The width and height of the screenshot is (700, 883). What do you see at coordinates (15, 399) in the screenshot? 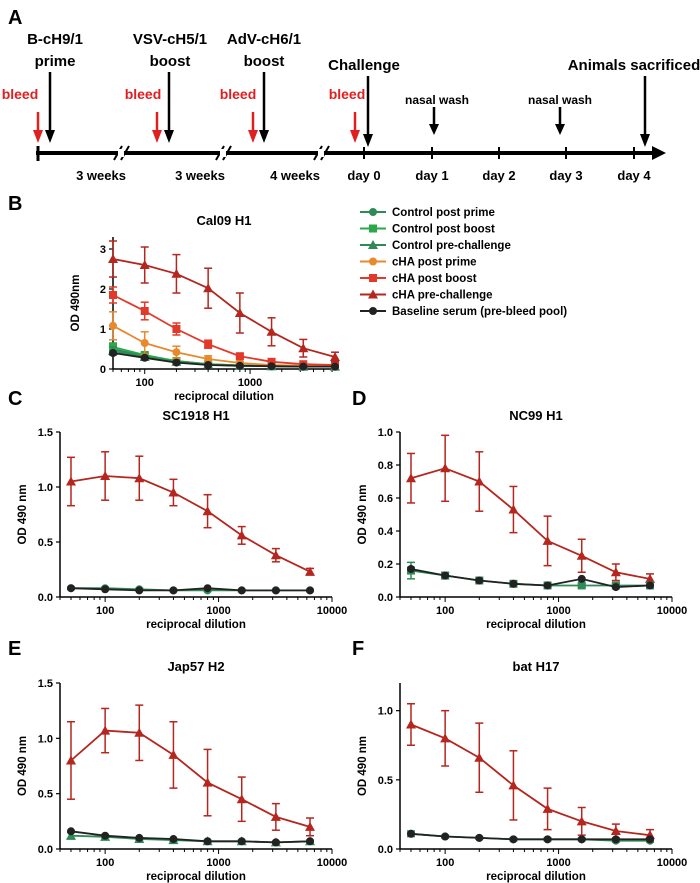
I see `panel-letter-c: C` at bounding box center [15, 399].